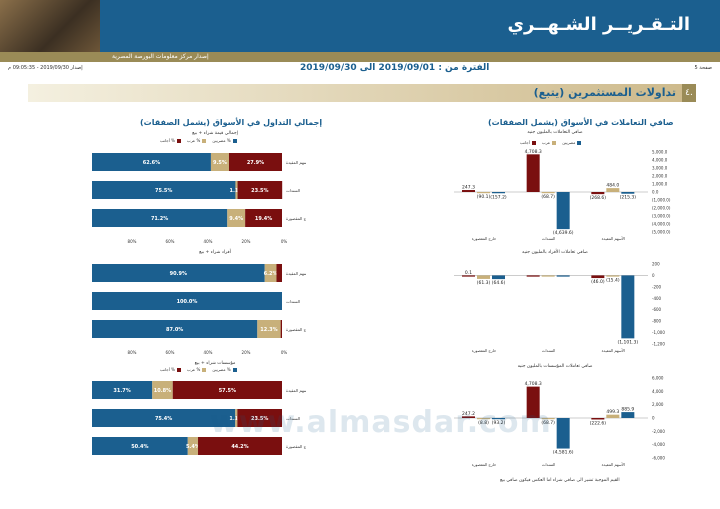 The image size is (720, 509). Describe the element at coordinates (598, 282) in the screenshot. I see `net-bar-label: (46.0)` at that location.